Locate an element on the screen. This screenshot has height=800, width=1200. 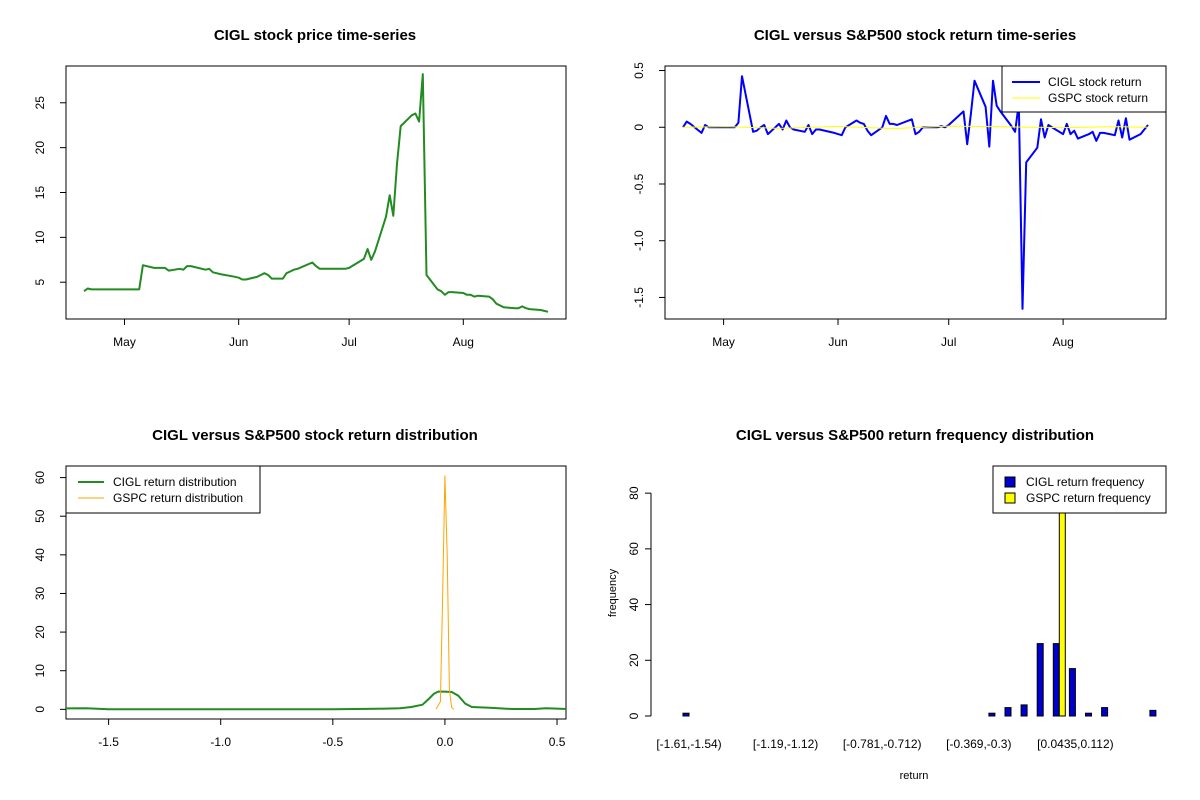
y-tick-label: 80 is located at coordinates (634, 493).